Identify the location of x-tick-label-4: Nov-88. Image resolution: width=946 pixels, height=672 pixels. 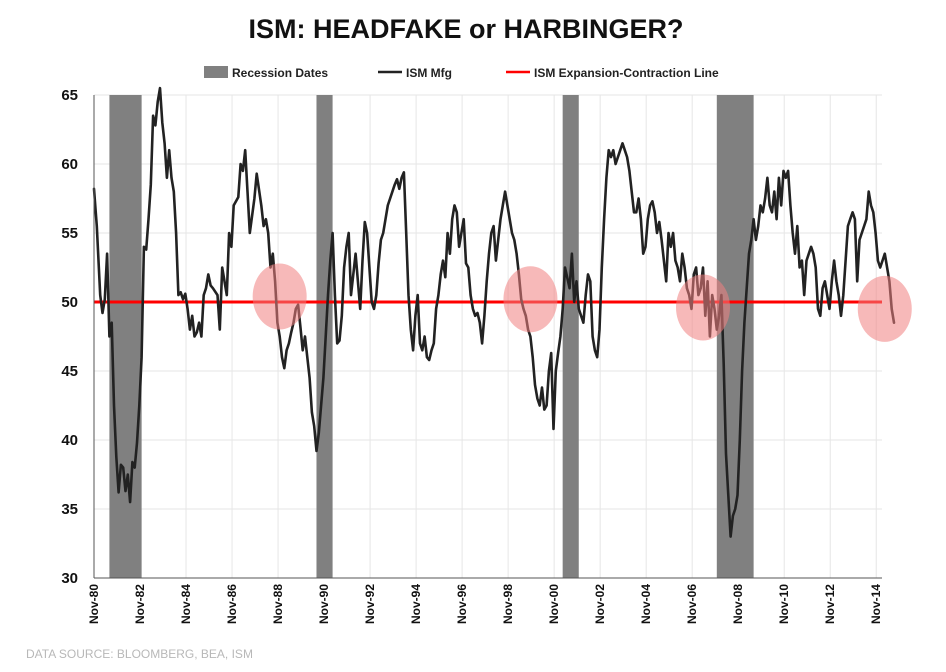
(278, 604).